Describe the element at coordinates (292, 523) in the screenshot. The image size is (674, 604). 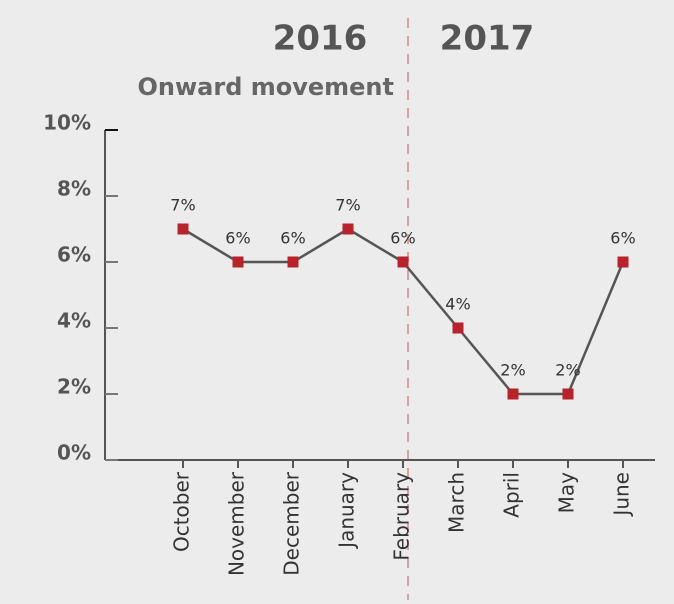
I see `x-tick-label: December` at that location.